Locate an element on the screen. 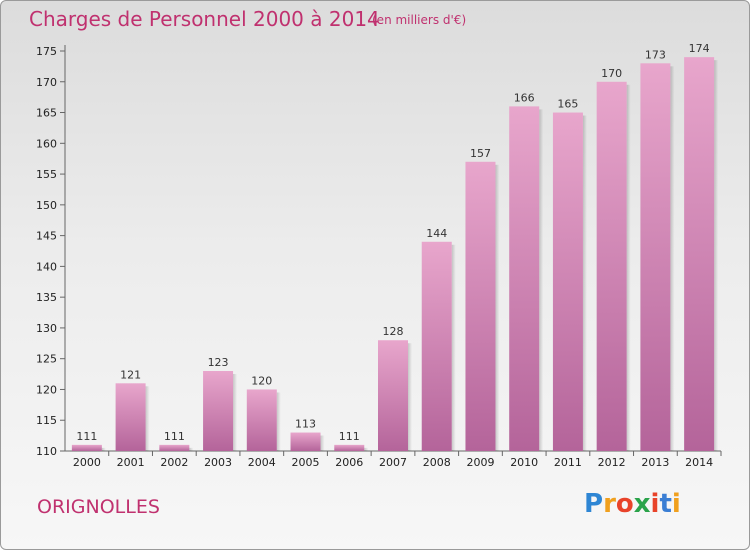 Image resolution: width=750 pixels, height=550 pixels. y-tick-label: 165 is located at coordinates (46, 113).